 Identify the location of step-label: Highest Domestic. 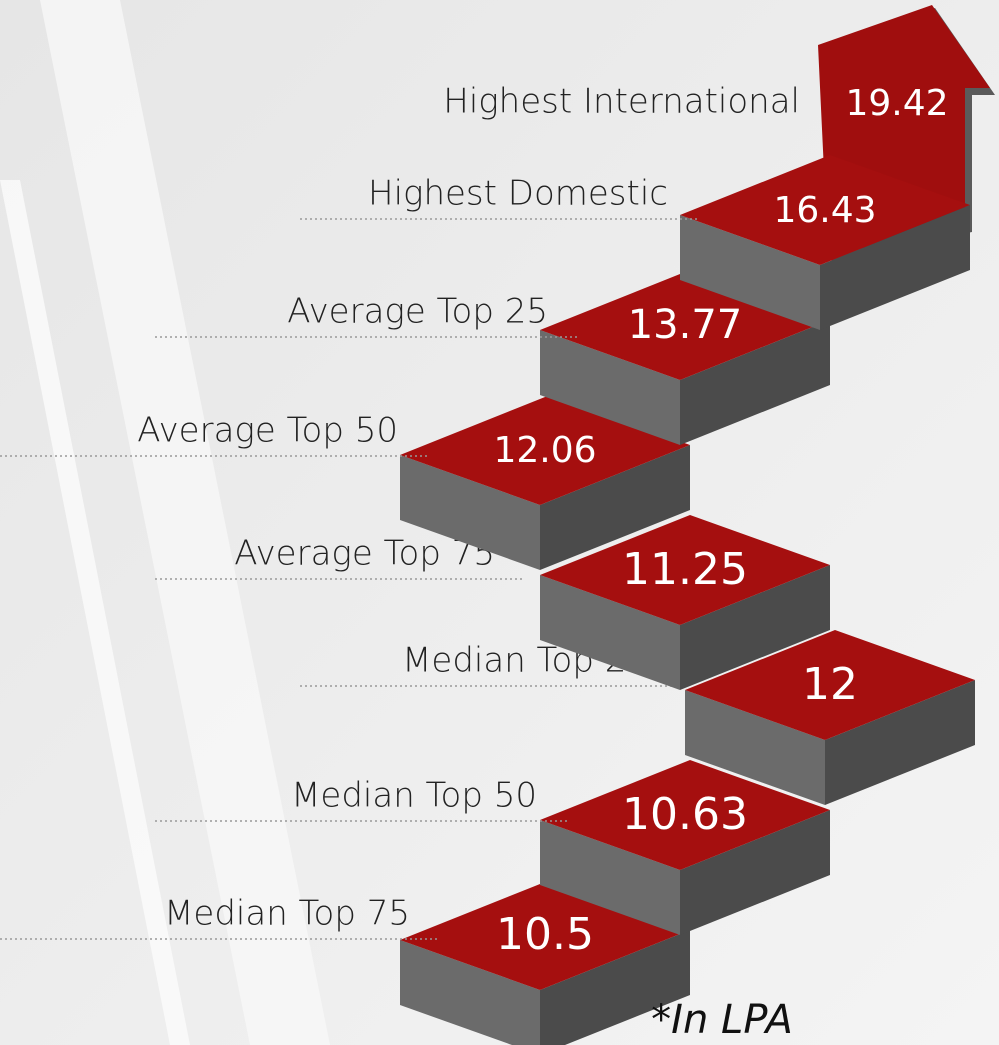
(518, 194).